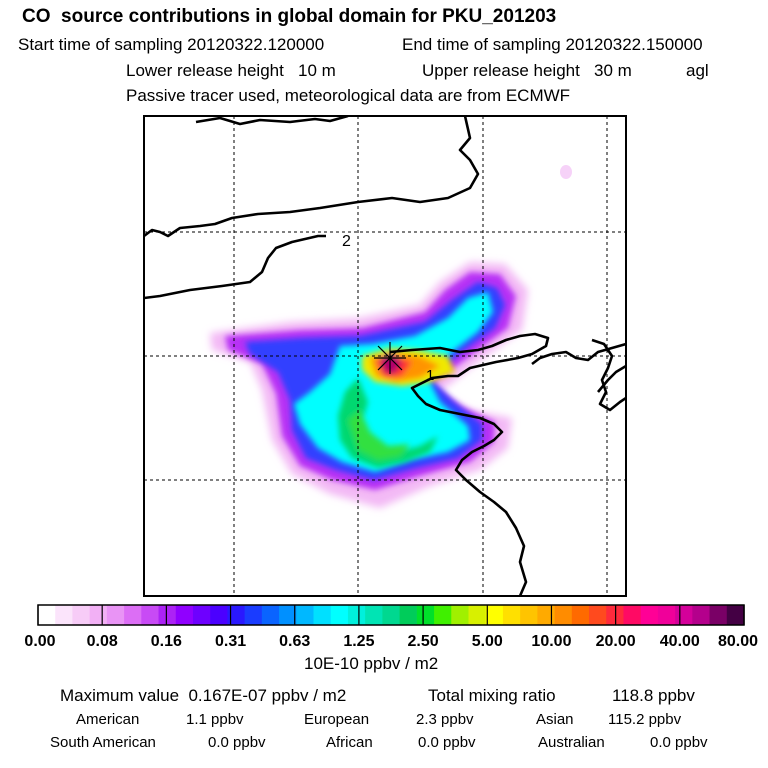 The height and width of the screenshot is (768, 768). What do you see at coordinates (697, 70) in the screenshot?
I see `agl-label: agl` at bounding box center [697, 70].